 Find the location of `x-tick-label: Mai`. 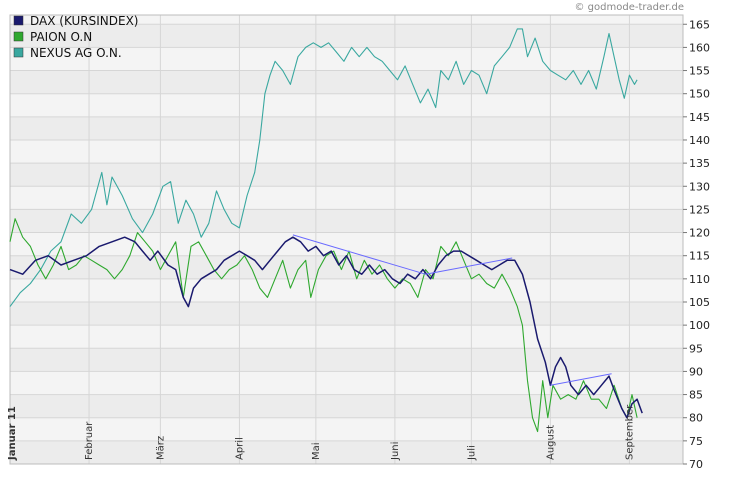

x-tick-label: Mai is located at coordinates (316, 451).